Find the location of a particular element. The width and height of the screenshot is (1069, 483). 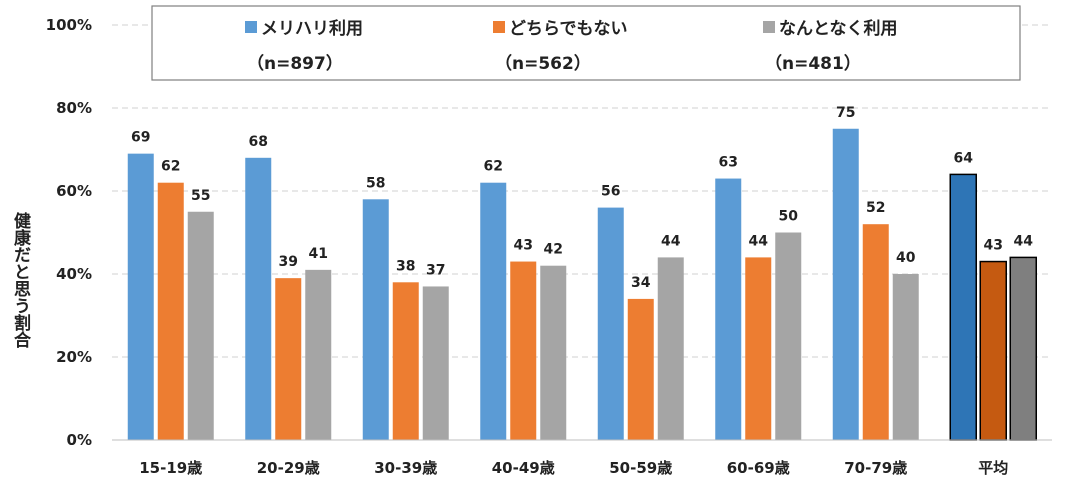

data-label: 63 is located at coordinates (728, 163).